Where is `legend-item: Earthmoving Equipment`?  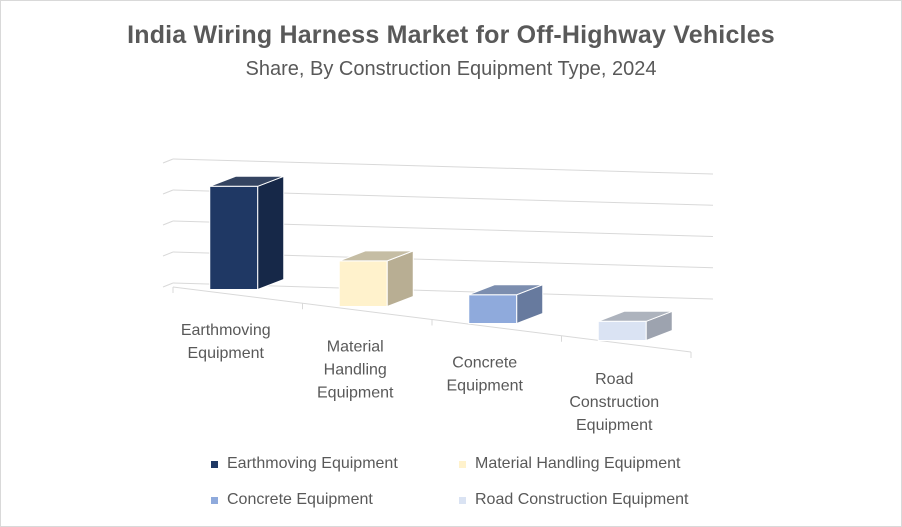 legend-item: Earthmoving Equipment is located at coordinates (304, 464).